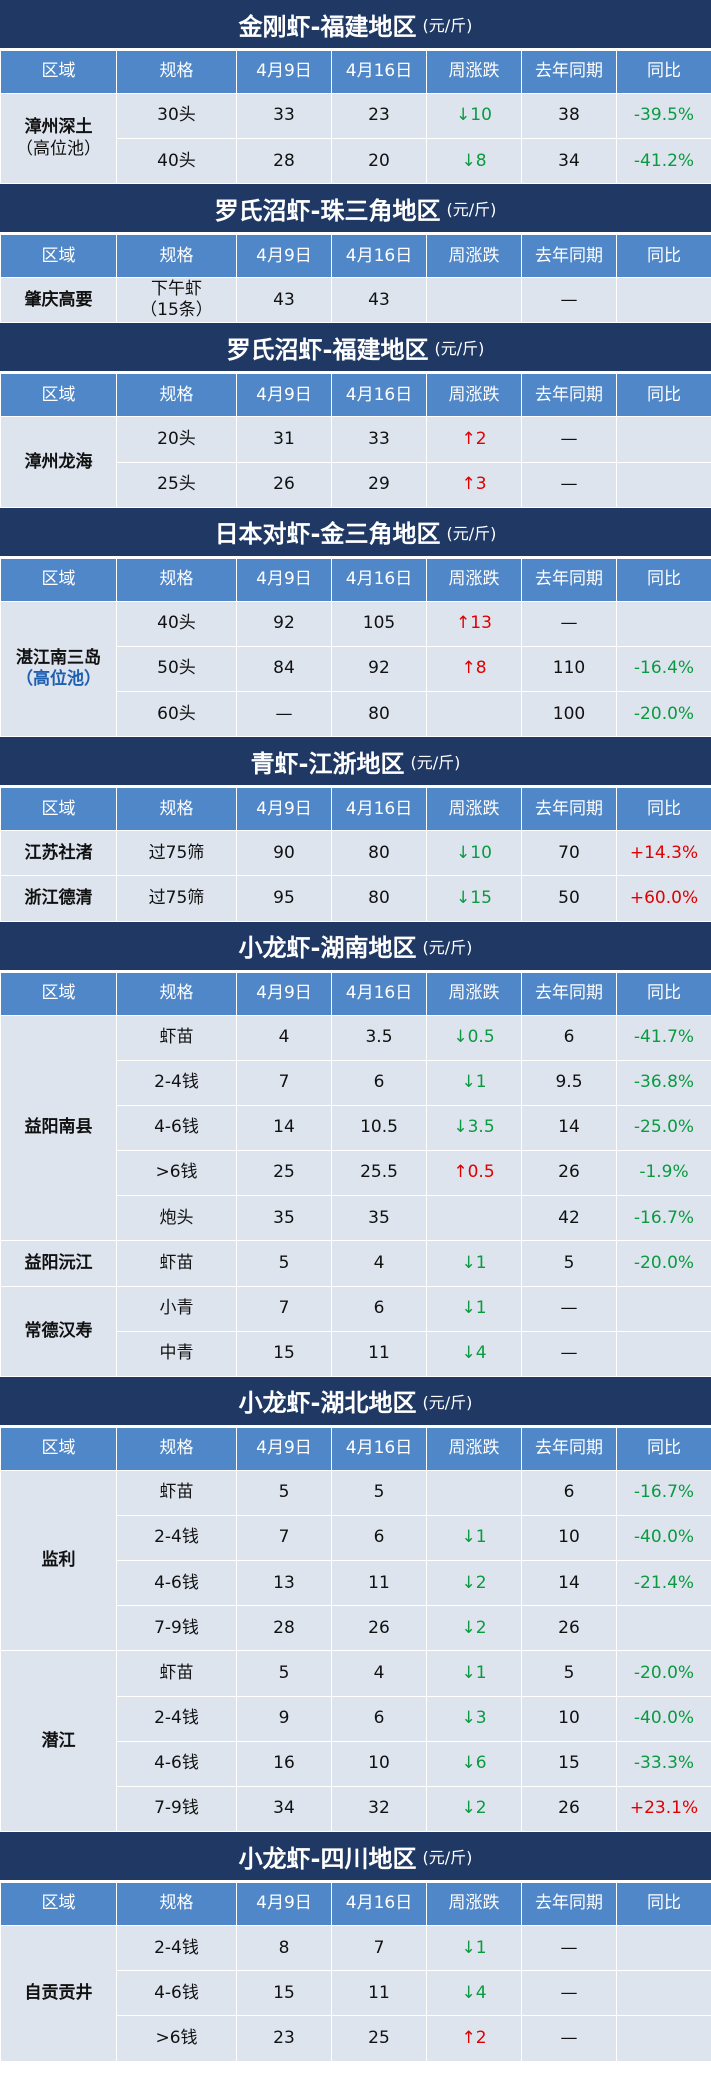  I want to click on data-row: 7-9钱 34 32 ↓2 26 +23.1%, so click(356, 1809).